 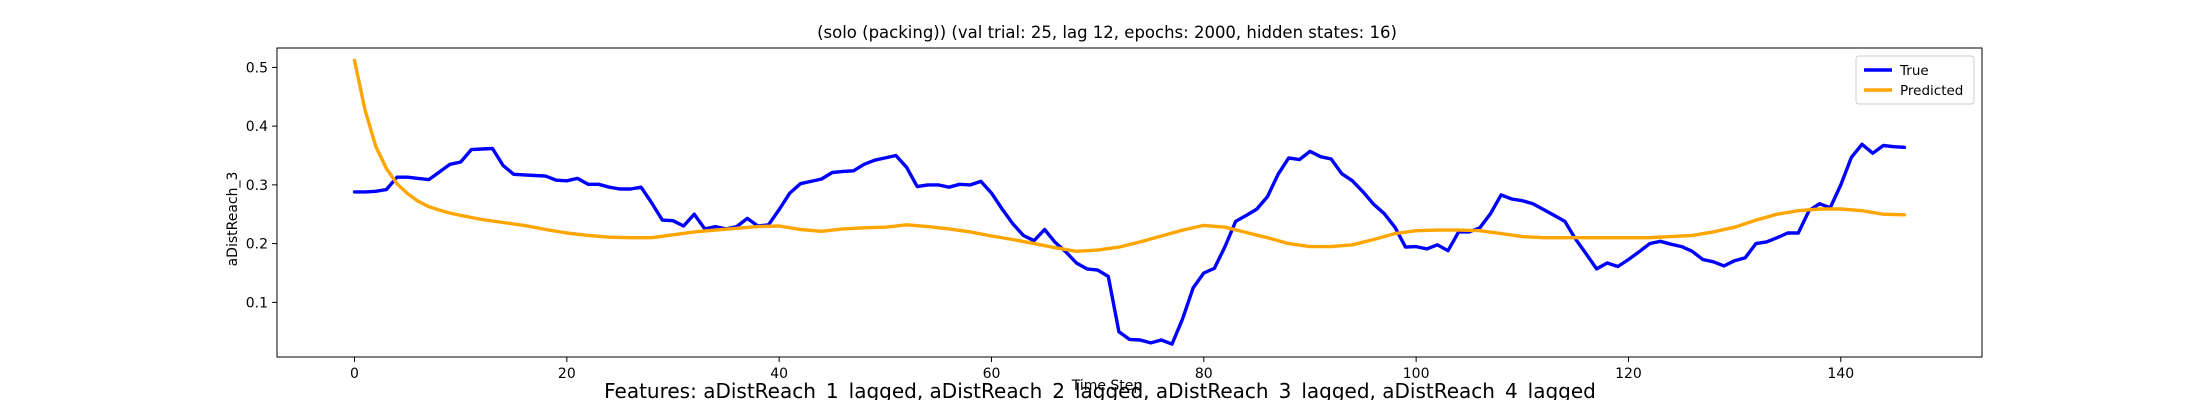 I want to click on y-axis-label: aDistReach_3, so click(x=233, y=219).